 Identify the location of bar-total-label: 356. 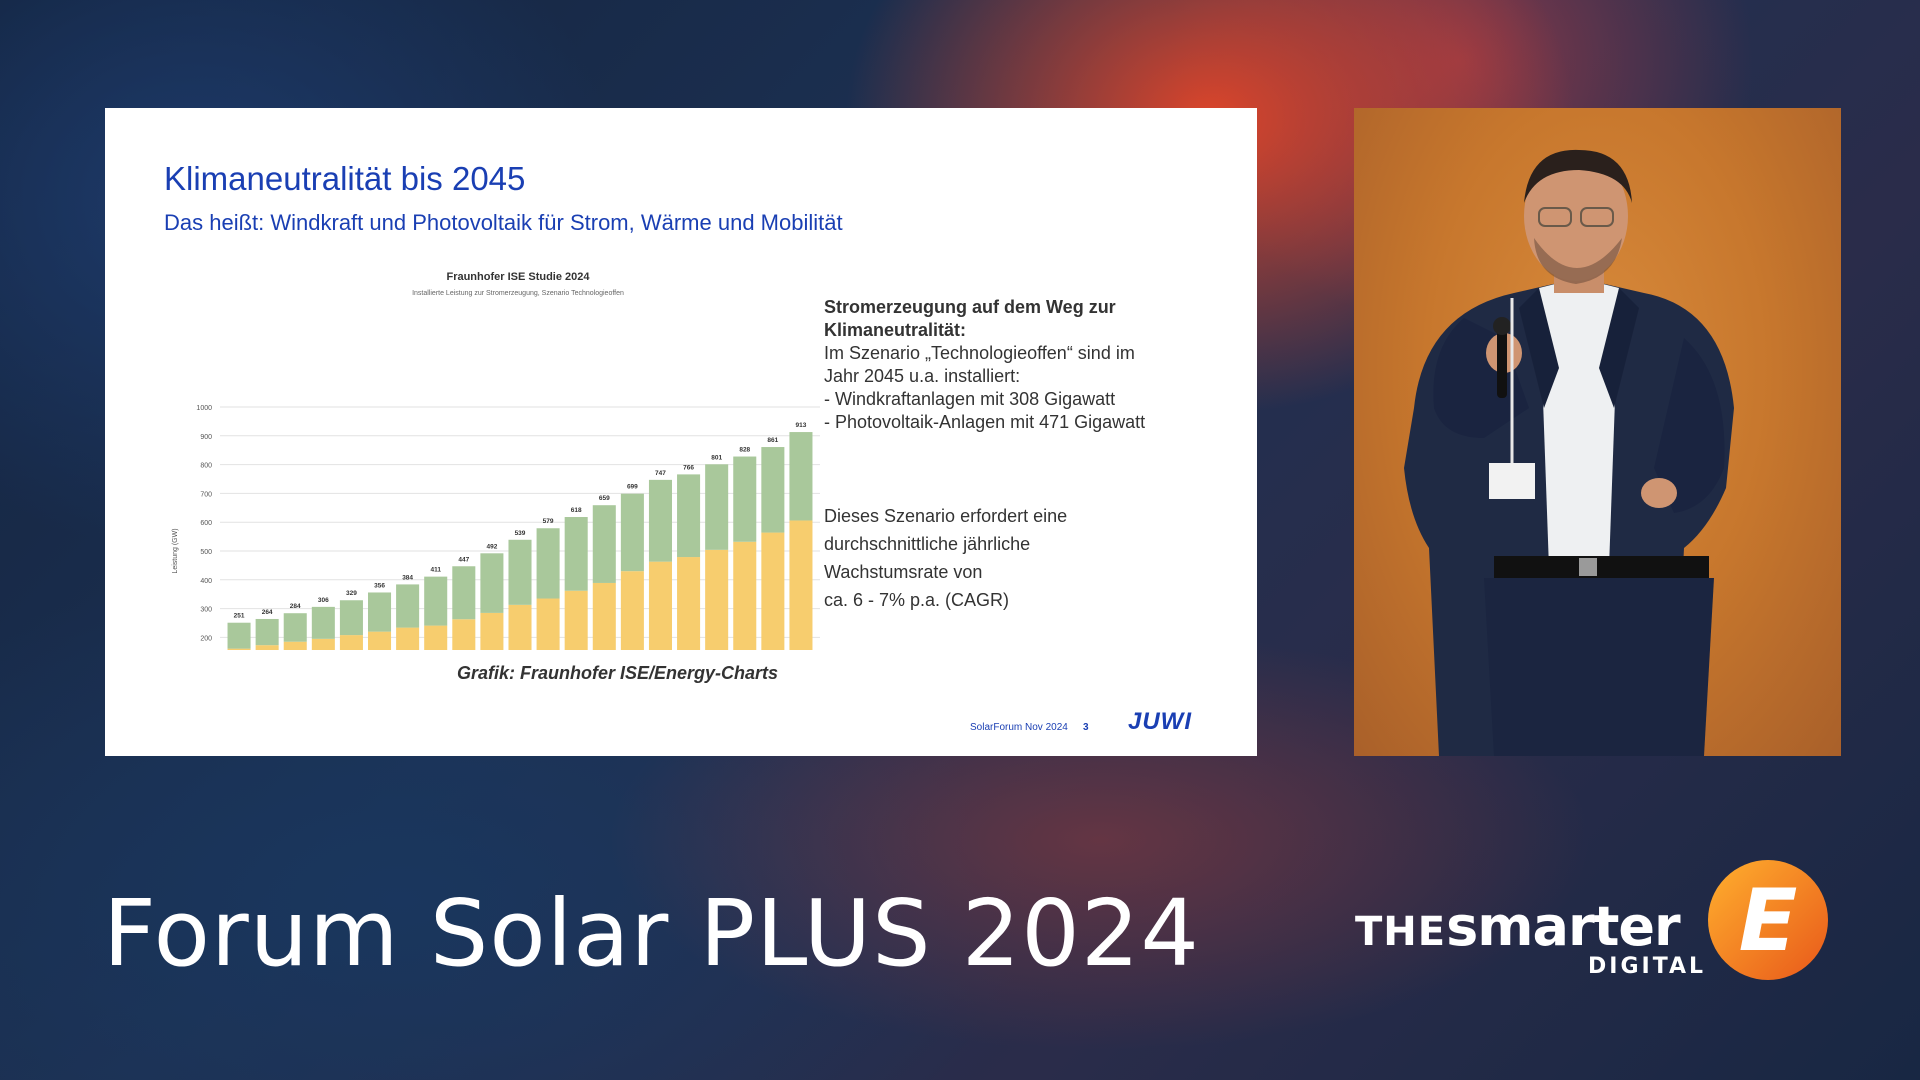
(379, 585).